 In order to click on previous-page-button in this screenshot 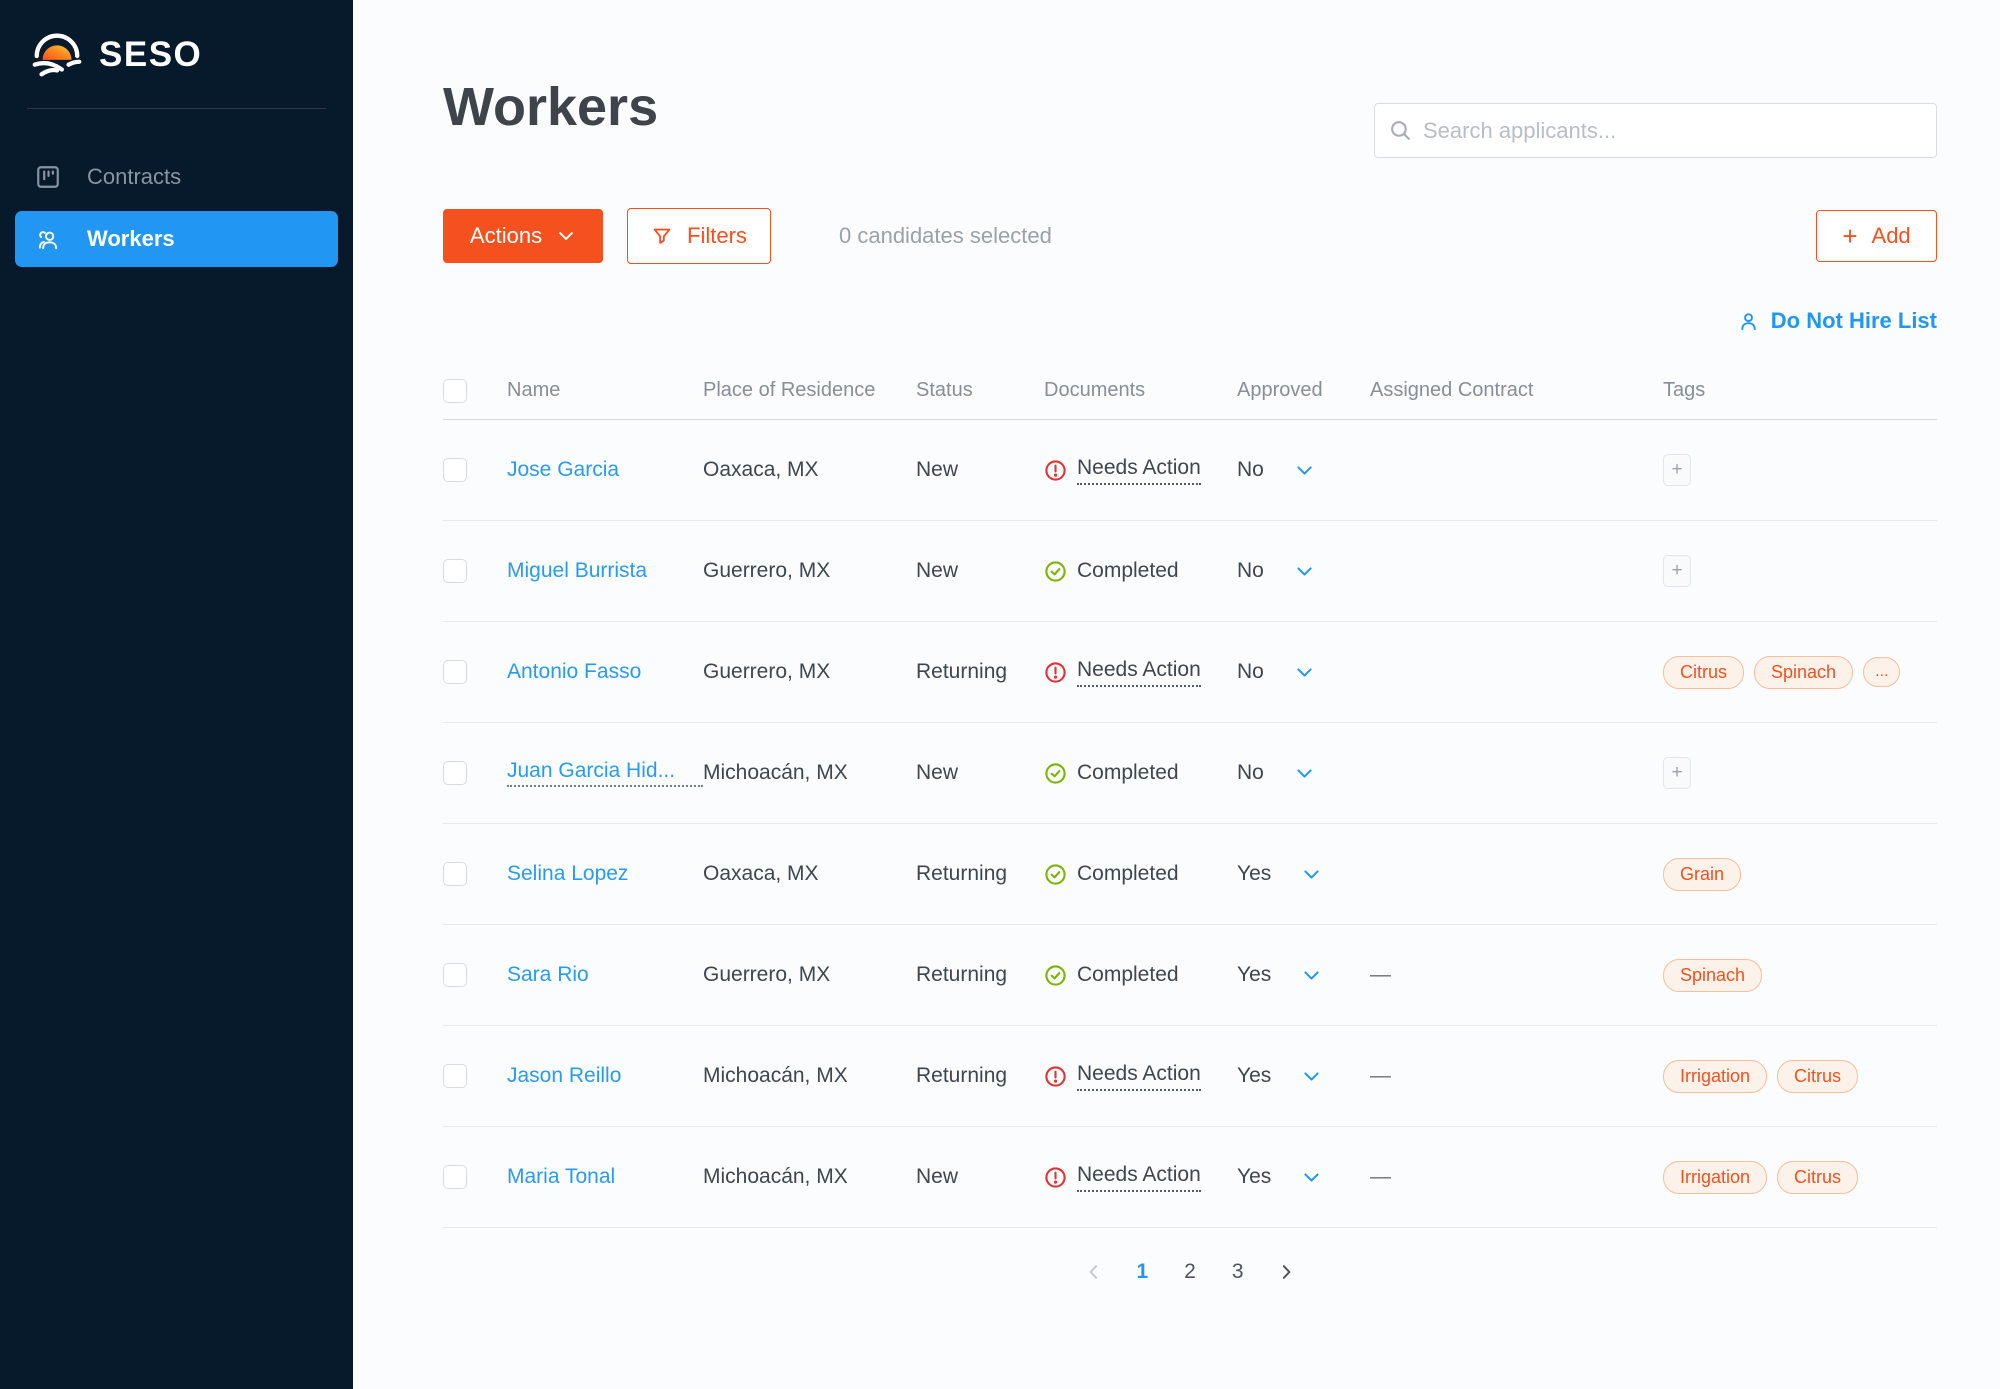, I will do `click(1094, 1272)`.